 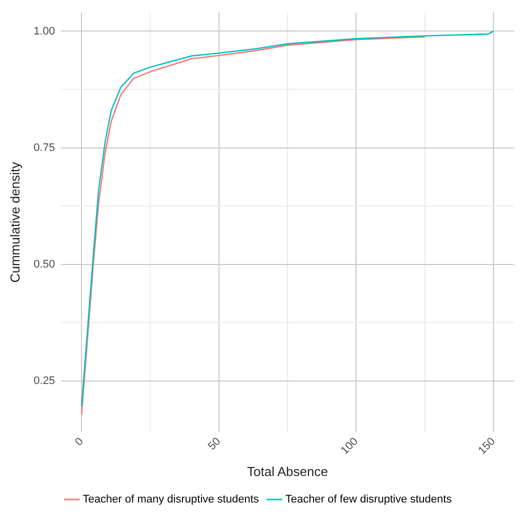 What do you see at coordinates (287, 471) in the screenshot?
I see `x-axis-title: Total Absence` at bounding box center [287, 471].